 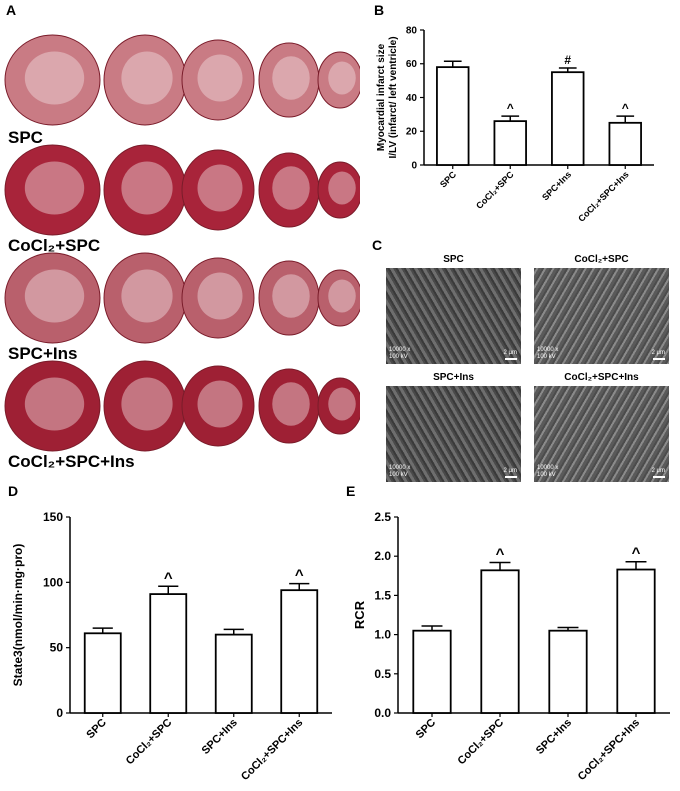 What do you see at coordinates (382, 635) in the screenshot?
I see `y-tick-label: 1.0` at bounding box center [382, 635].